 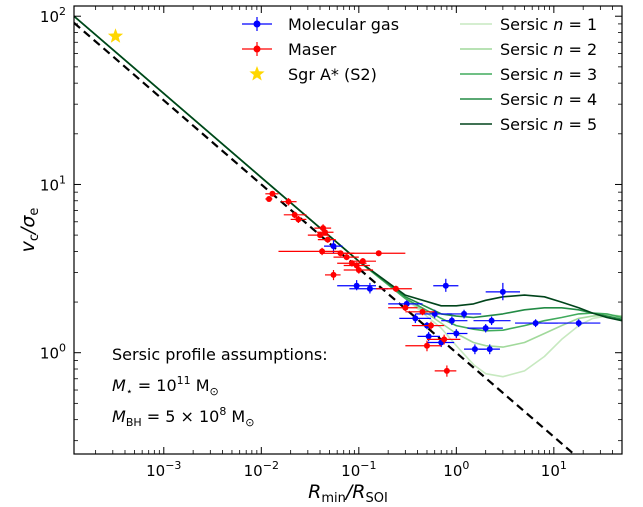 I want to click on legend-entry-label: Sersic n = 5, so click(x=548, y=124).